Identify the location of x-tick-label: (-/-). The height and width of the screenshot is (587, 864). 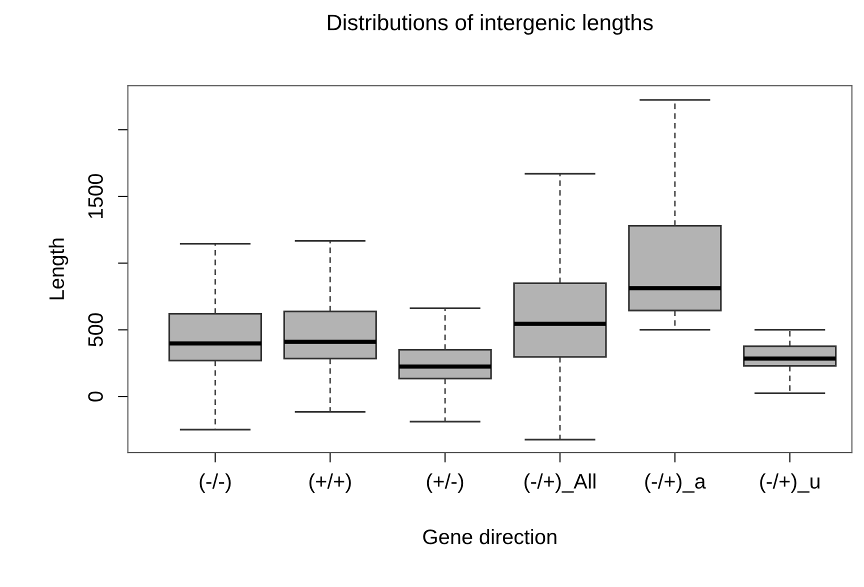
(215, 483).